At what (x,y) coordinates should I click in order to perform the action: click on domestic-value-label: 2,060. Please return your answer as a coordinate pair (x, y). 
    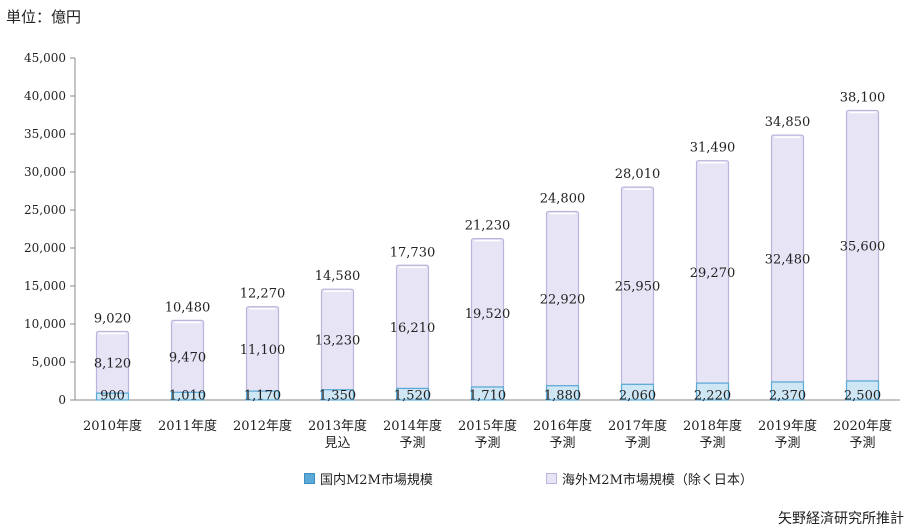
    Looking at the image, I should click on (637, 396).